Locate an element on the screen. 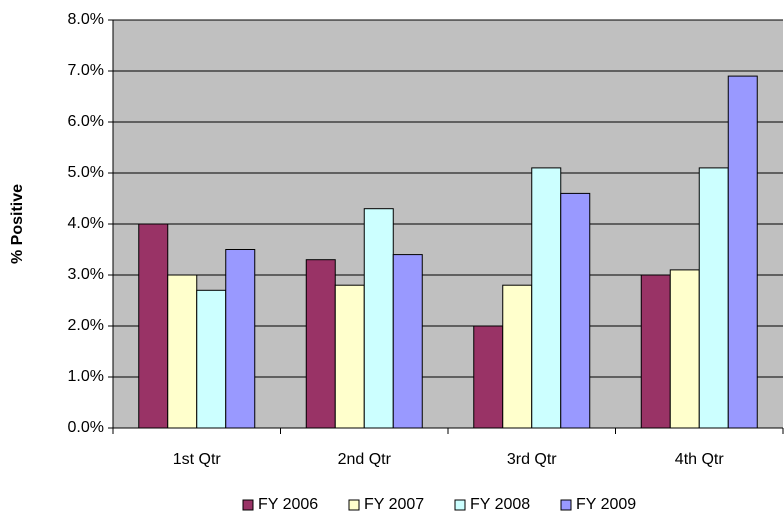 The height and width of the screenshot is (516, 784). y-tick-label: 5.0% is located at coordinates (86, 172).